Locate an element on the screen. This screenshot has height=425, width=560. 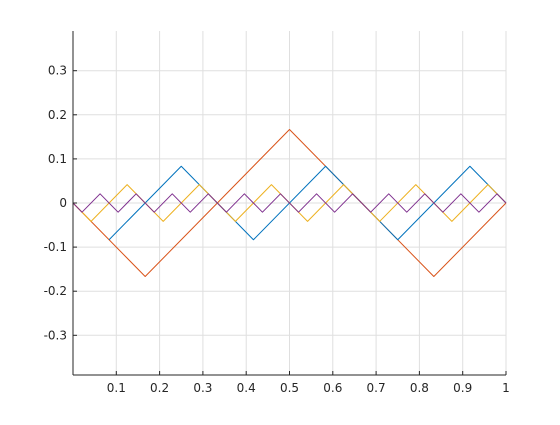
x-tick-label: 0.1 is located at coordinates (116, 388).